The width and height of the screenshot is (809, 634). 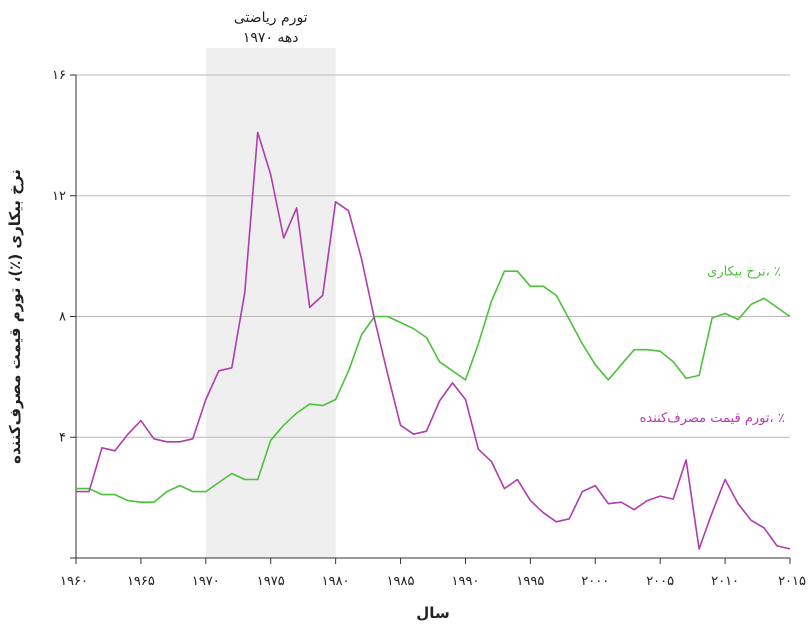 I want to click on x-tick-label: ۲۰۱۵, so click(x=792, y=581).